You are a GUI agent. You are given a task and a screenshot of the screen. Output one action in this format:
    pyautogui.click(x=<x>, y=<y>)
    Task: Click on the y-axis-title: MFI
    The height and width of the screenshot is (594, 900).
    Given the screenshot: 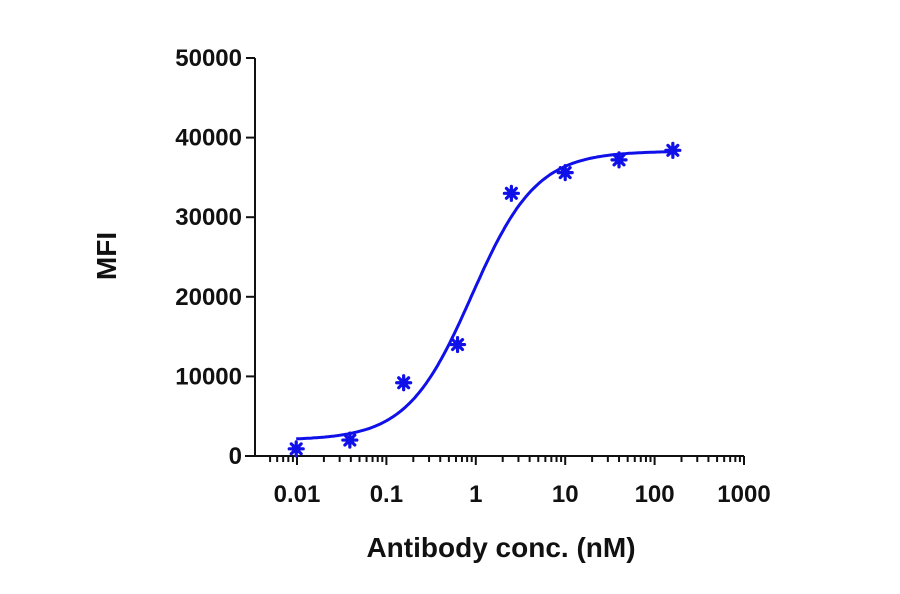 What is the action you would take?
    pyautogui.click(x=106, y=256)
    